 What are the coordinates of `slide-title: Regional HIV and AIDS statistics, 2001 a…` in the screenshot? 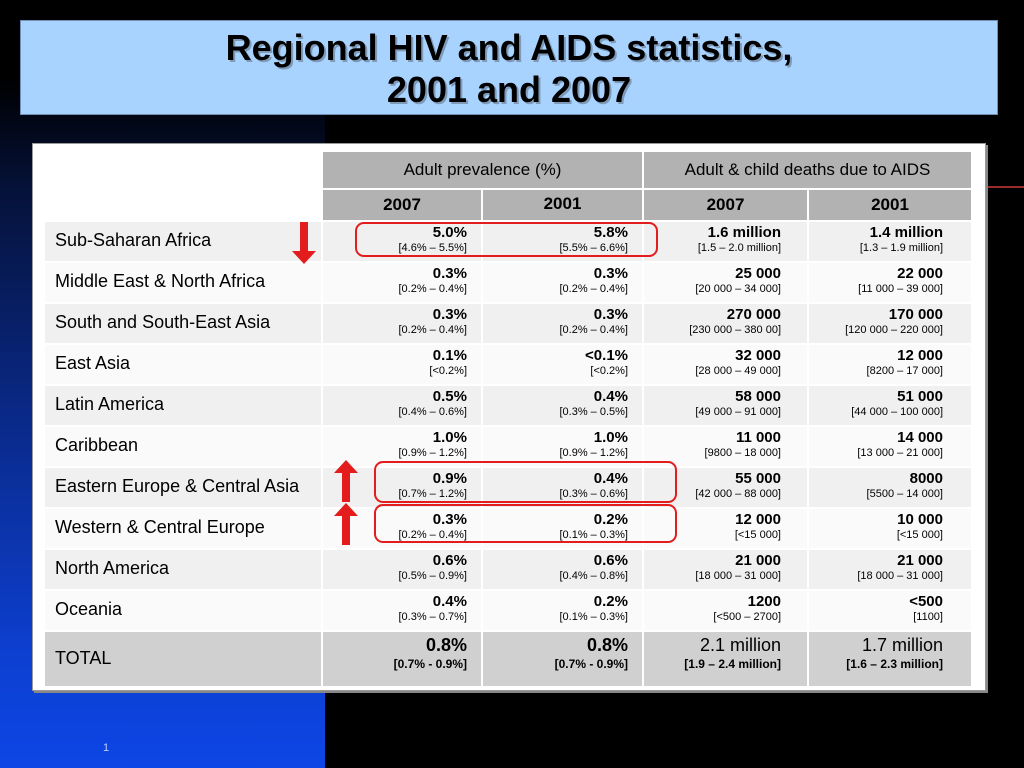 It's located at (509, 67).